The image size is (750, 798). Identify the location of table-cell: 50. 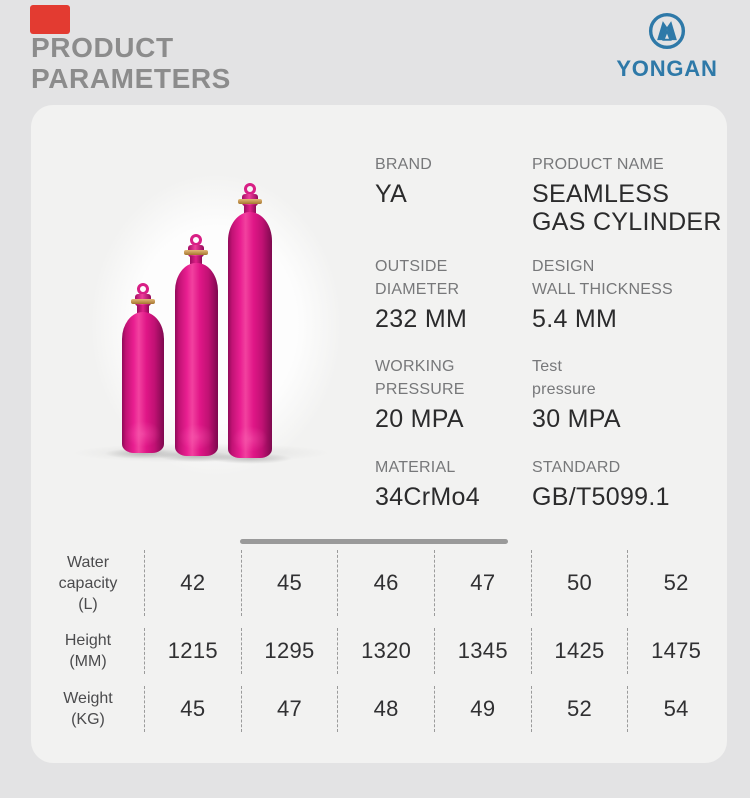
(579, 583).